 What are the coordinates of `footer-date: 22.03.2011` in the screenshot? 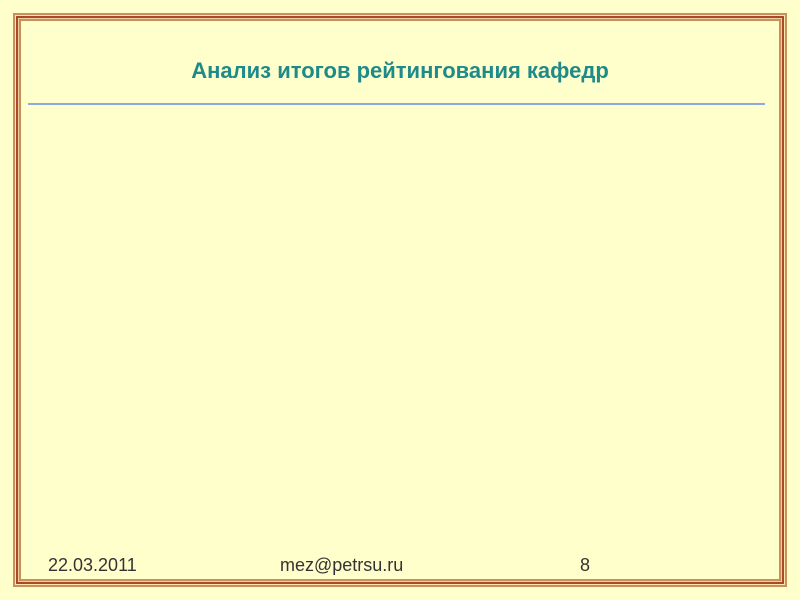 It's located at (92, 565).